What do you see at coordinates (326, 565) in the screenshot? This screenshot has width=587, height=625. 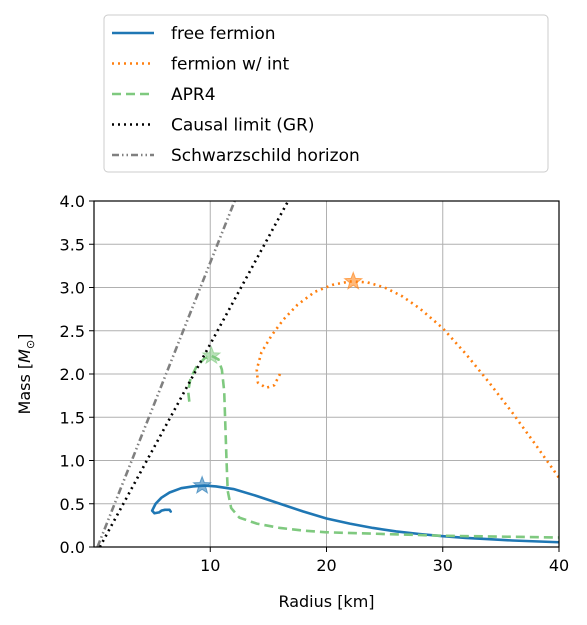 I see `x-tick-label: 20` at bounding box center [326, 565].